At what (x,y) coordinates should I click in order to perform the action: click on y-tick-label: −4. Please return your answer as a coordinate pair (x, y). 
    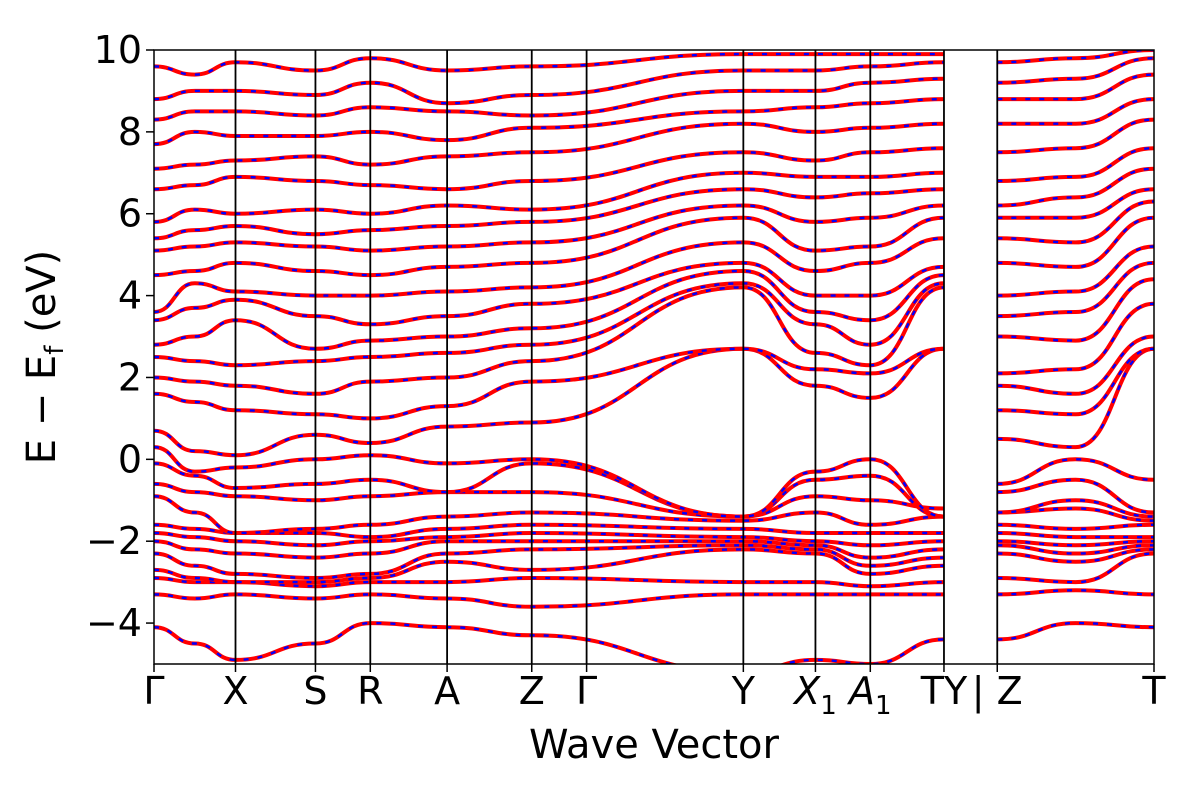
    Looking at the image, I should click on (114, 623).